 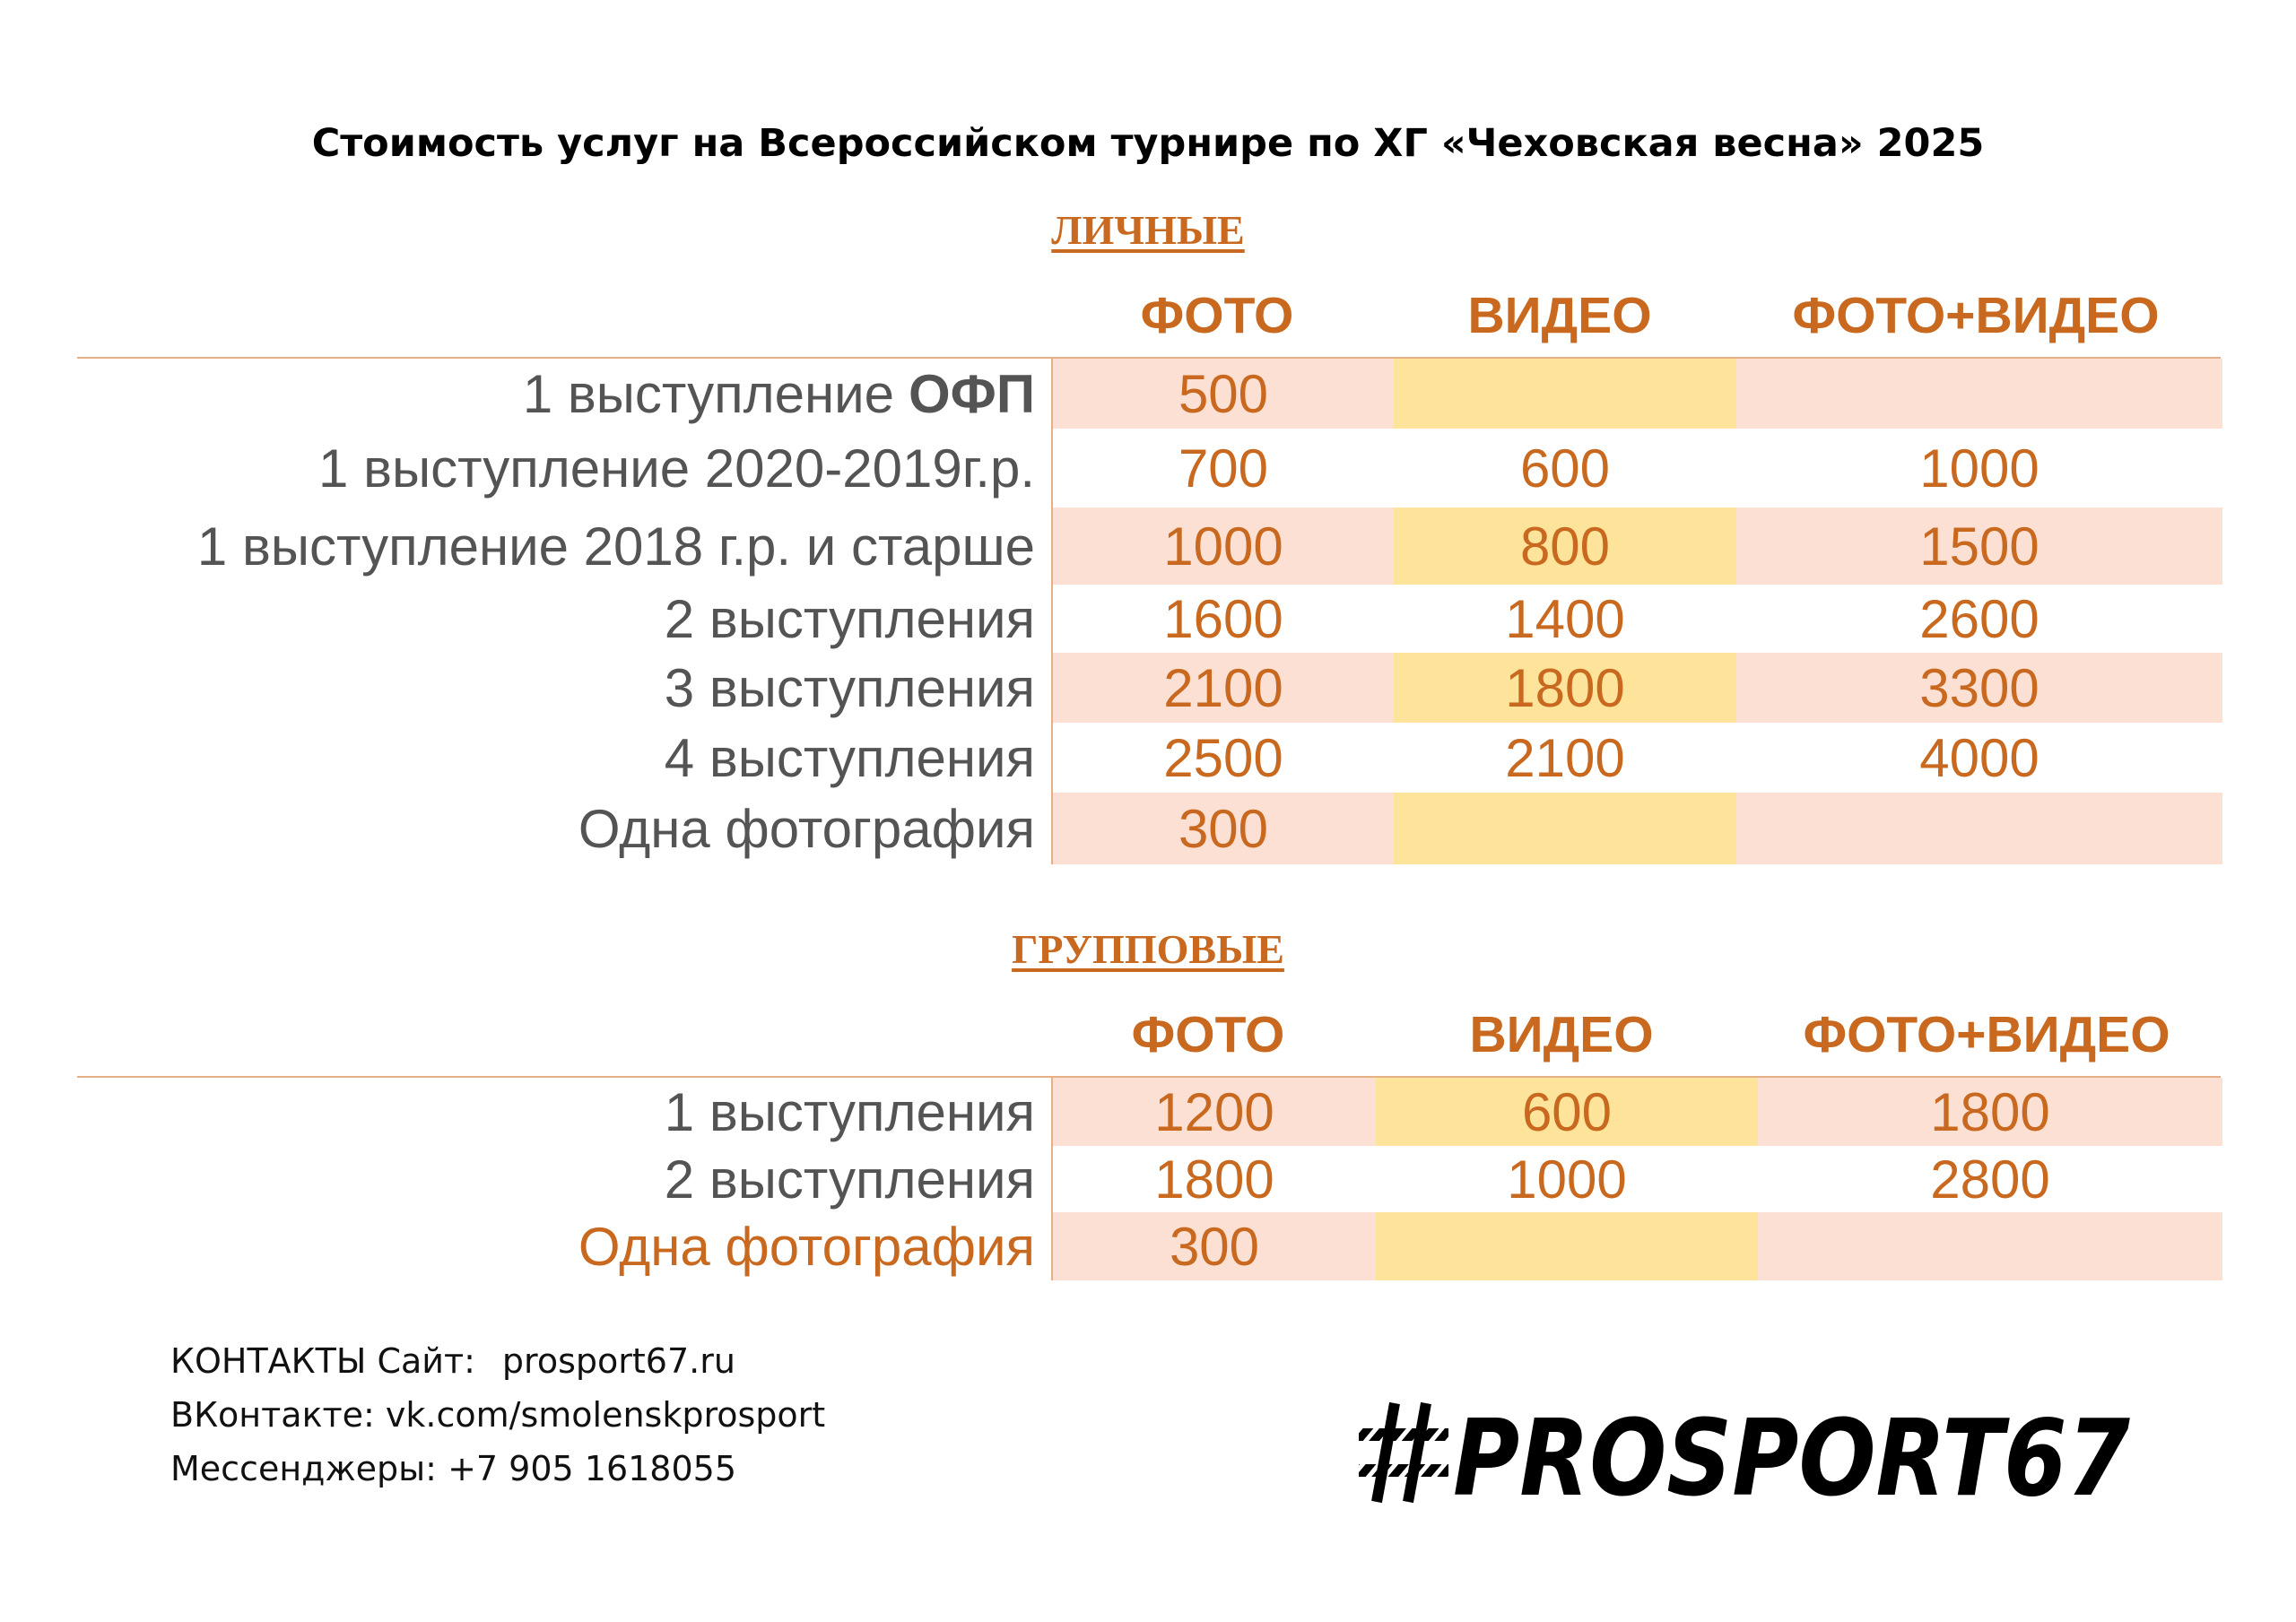 What do you see at coordinates (1979, 468) in the screenshot?
I see `price-foto-video: 1000` at bounding box center [1979, 468].